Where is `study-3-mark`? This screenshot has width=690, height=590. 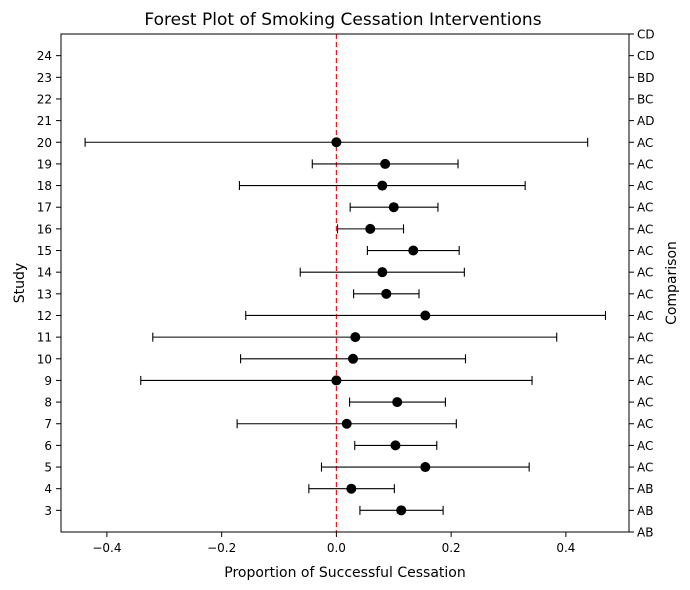
study-3-mark is located at coordinates (401, 510).